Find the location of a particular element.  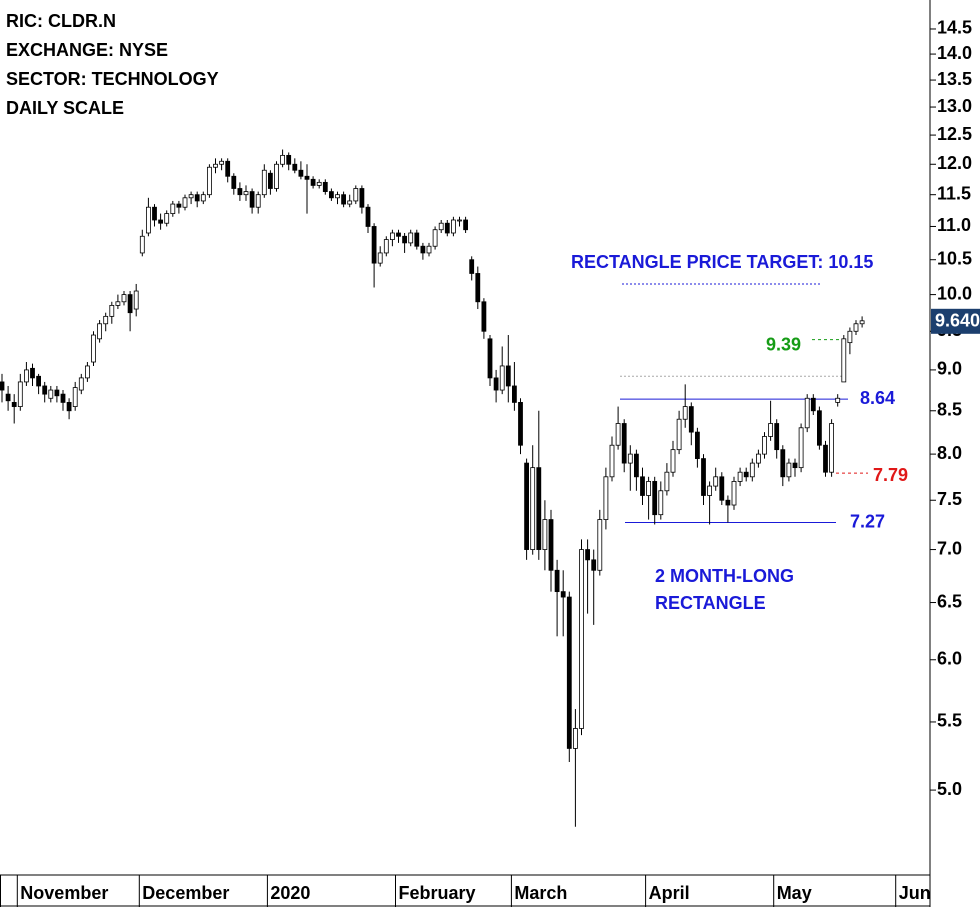

y-tick-label: 9.0 is located at coordinates (949, 369).